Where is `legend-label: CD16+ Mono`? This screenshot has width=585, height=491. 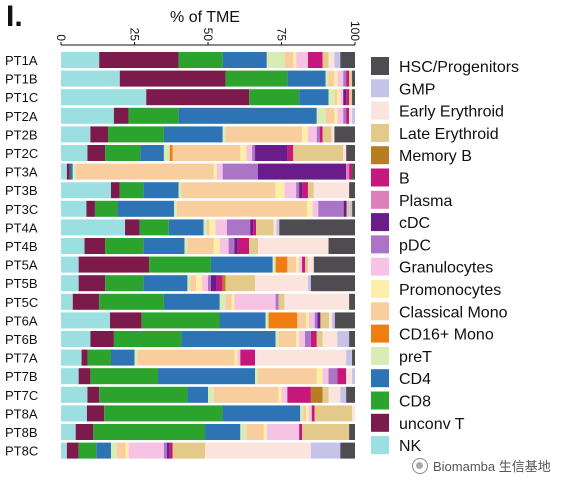
legend-label: CD16+ Mono is located at coordinates (446, 335).